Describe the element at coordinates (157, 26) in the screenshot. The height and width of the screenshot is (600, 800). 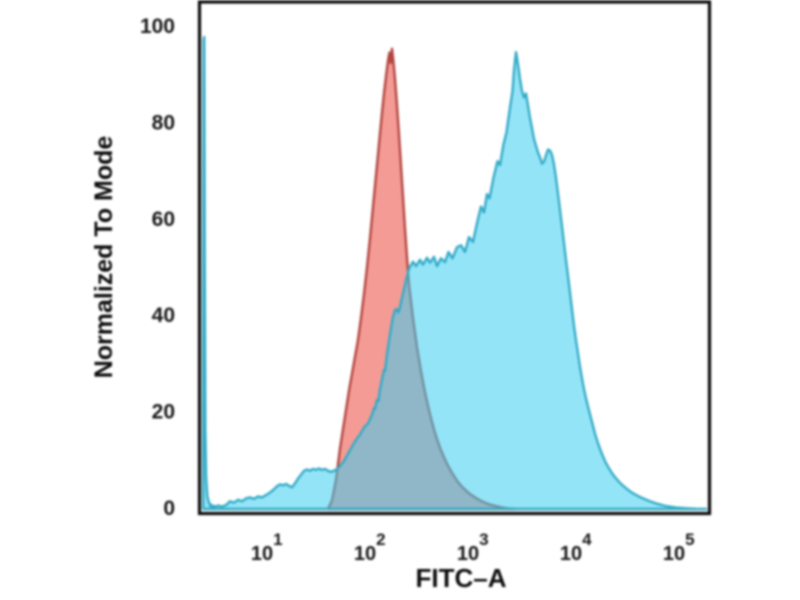
I see `svg-text: 100` at that location.